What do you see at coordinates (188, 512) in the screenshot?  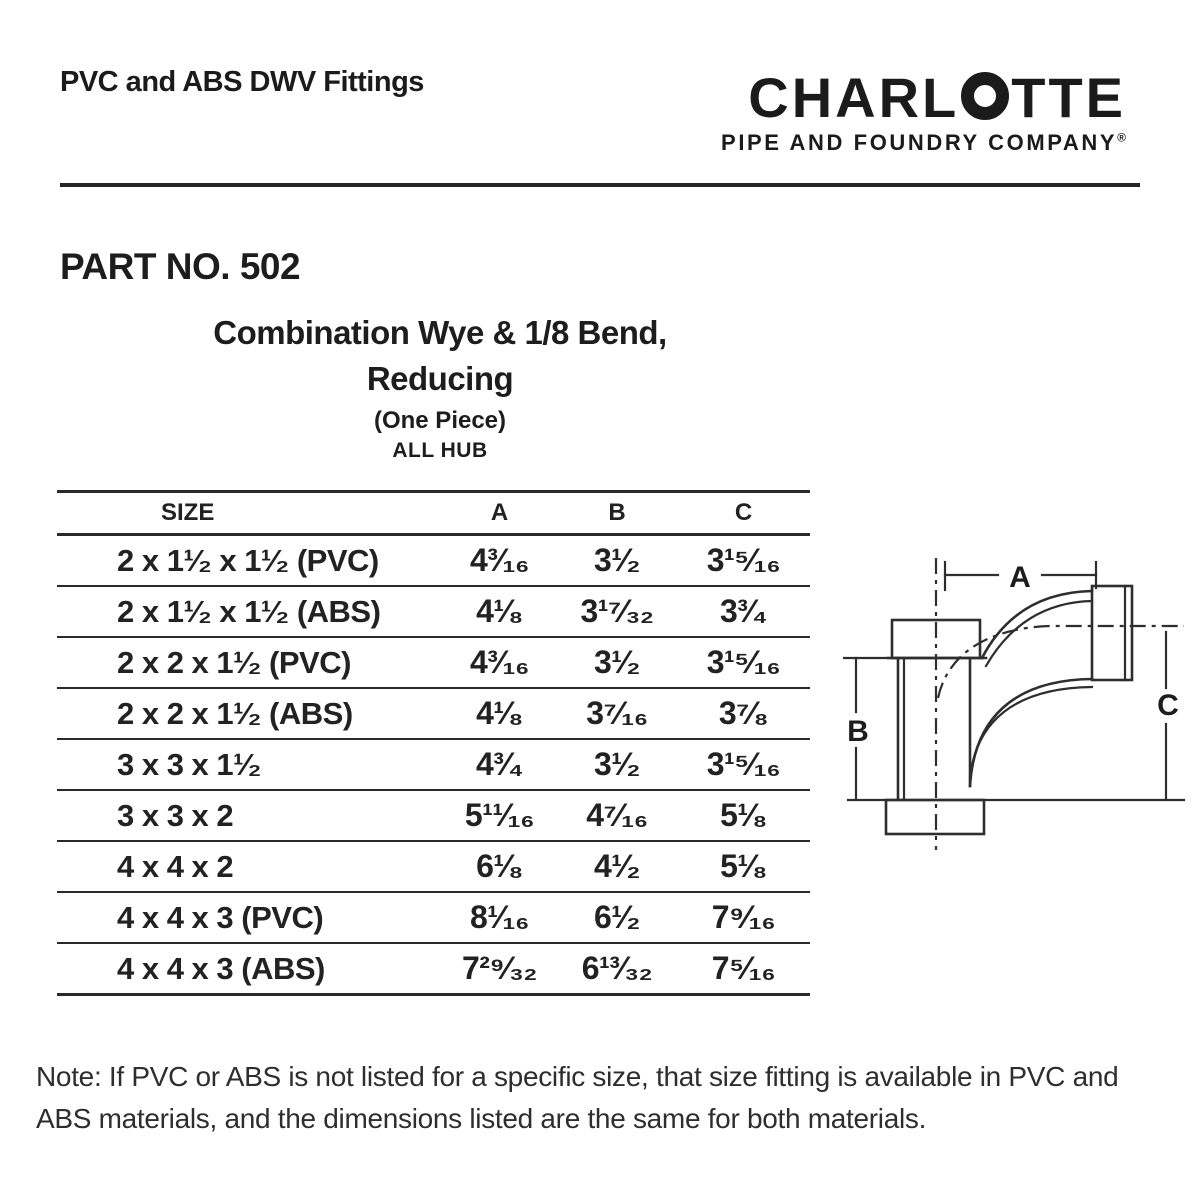 I see `size-column-header: SIZE` at bounding box center [188, 512].